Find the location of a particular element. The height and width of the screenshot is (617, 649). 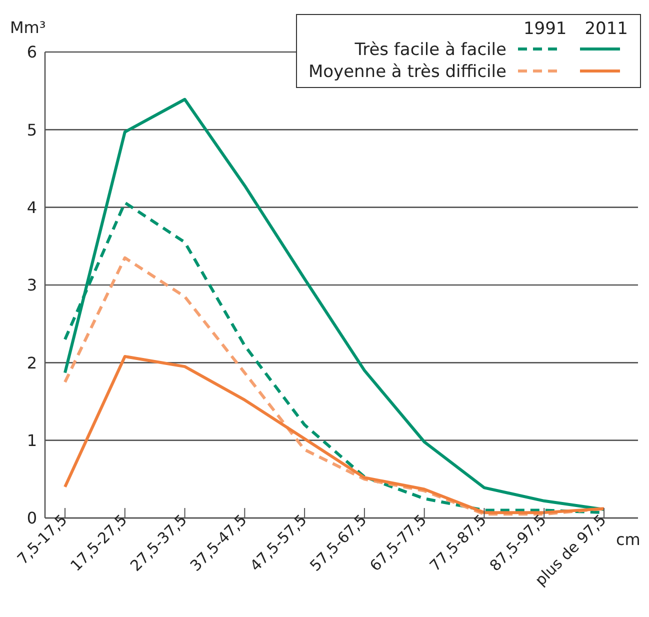

x-axis-title: cm is located at coordinates (628, 539).